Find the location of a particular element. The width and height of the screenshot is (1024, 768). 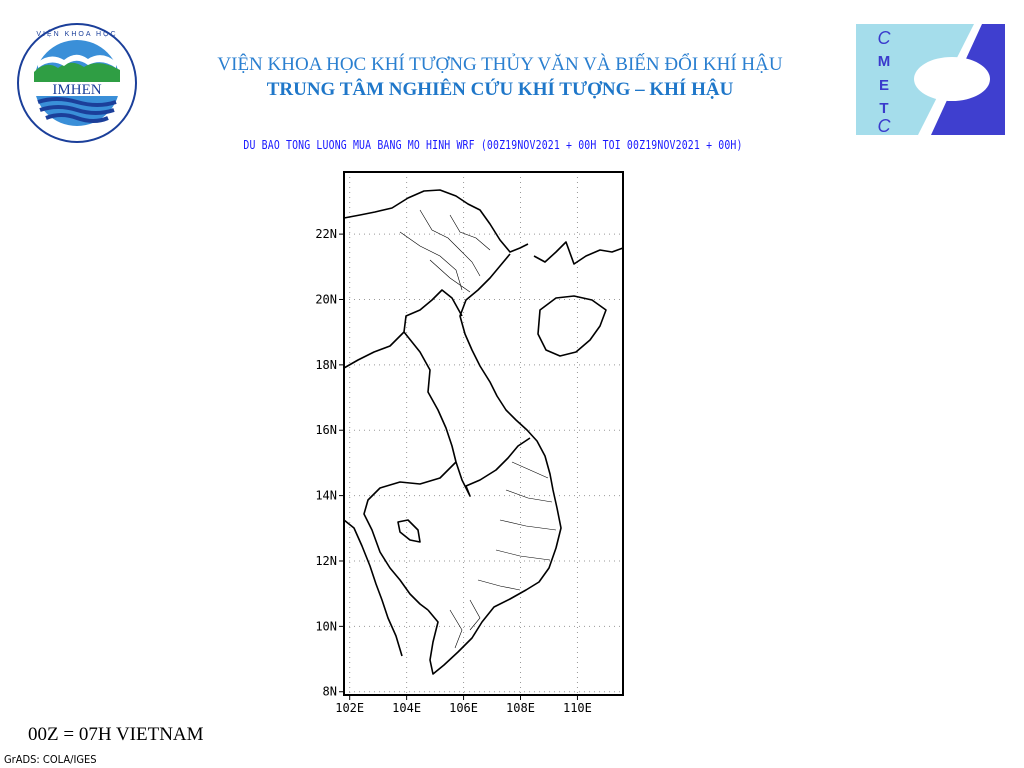

lon-tick-label: 102E is located at coordinates (349, 708).